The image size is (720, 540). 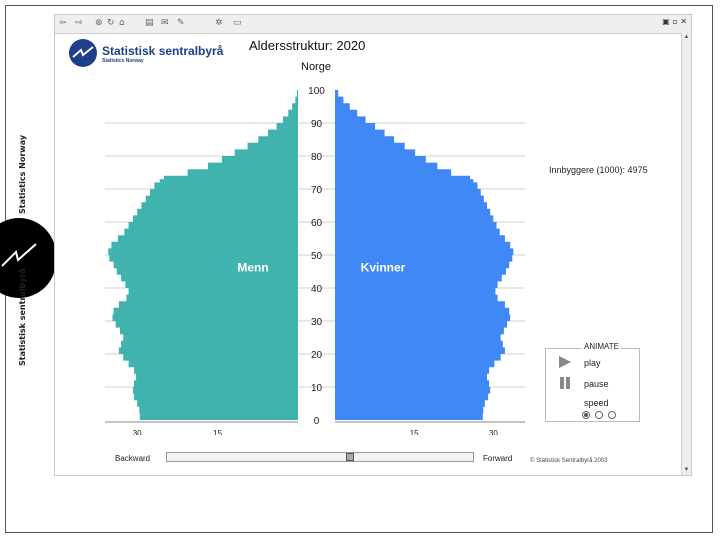 I want to click on edit-icon: ✎, so click(x=181, y=23).